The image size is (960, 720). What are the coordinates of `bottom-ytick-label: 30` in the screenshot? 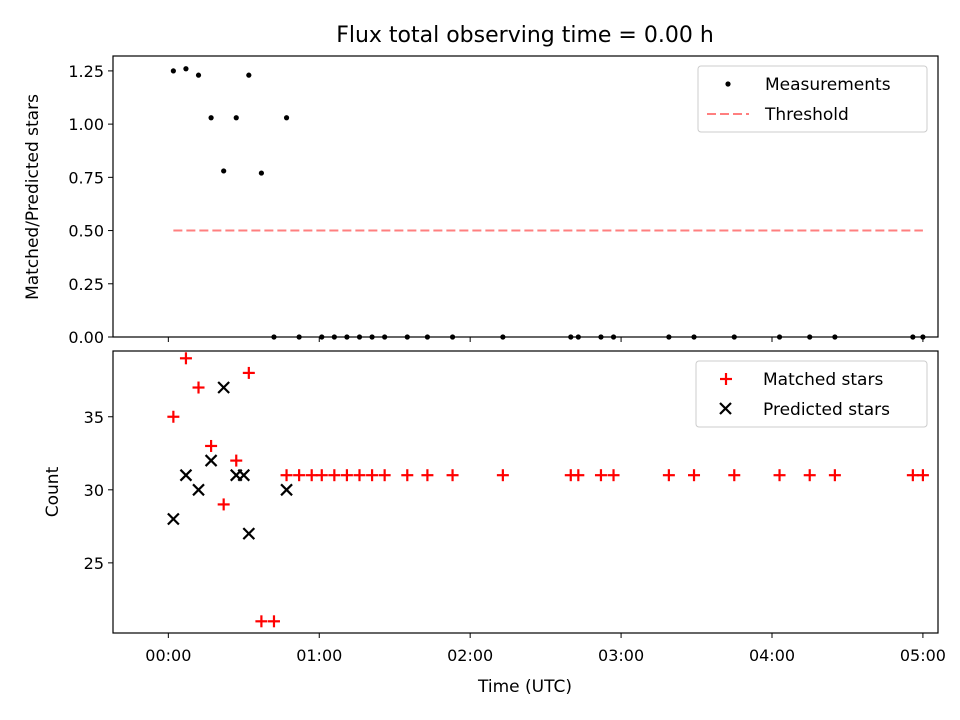 It's located at (94, 490).